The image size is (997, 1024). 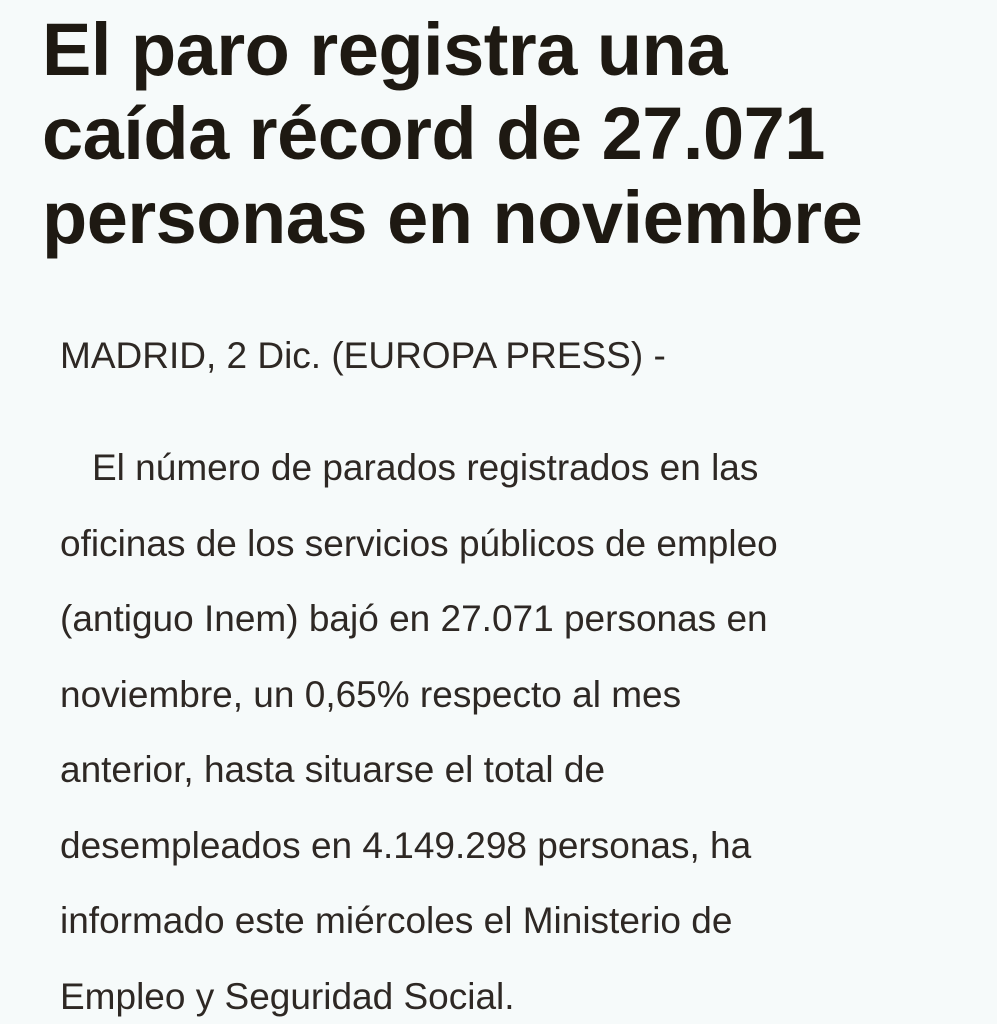 What do you see at coordinates (425, 467) in the screenshot?
I see `body-line: El número de parados registrados en las` at bounding box center [425, 467].